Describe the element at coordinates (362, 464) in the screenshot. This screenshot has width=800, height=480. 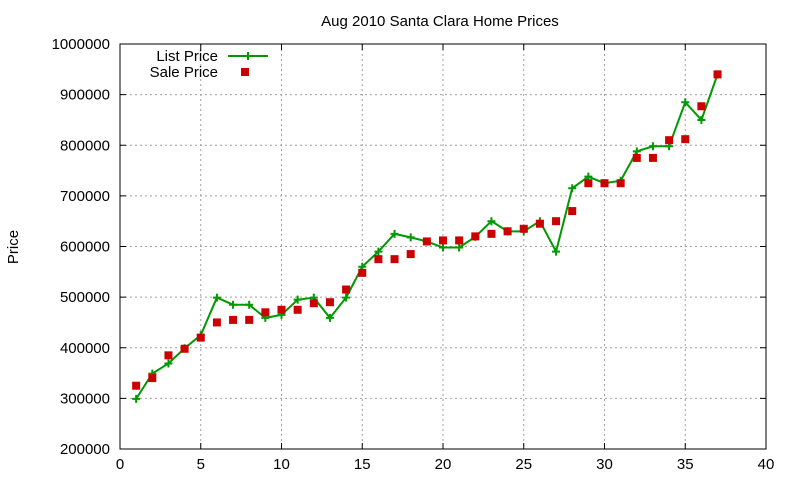
I see `x-tick-label: 15` at that location.